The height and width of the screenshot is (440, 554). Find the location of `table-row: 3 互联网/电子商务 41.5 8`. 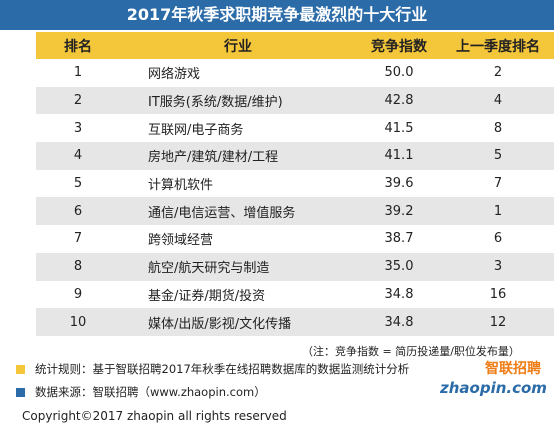

table-row: 3 互联网/电子商务 41.5 8 is located at coordinates (295, 128).